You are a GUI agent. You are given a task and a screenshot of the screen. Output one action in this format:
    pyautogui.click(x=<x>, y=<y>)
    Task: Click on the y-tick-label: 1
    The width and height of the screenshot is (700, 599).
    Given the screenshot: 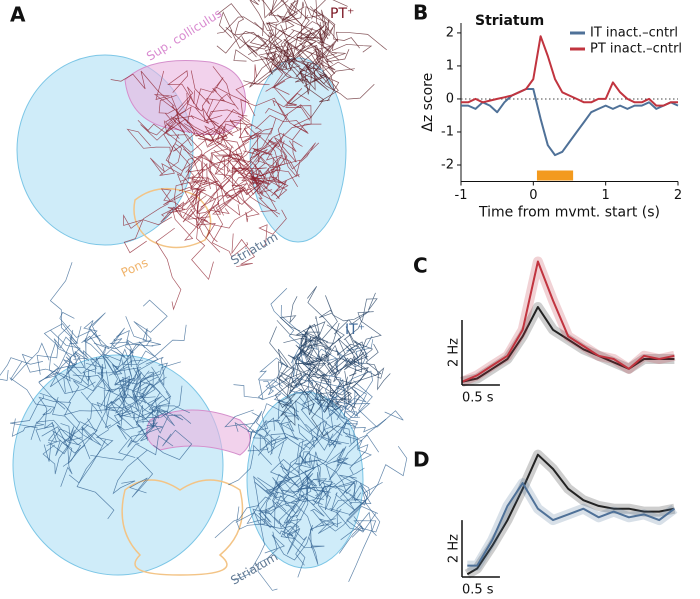 What is the action you would take?
    pyautogui.click(x=450, y=65)
    